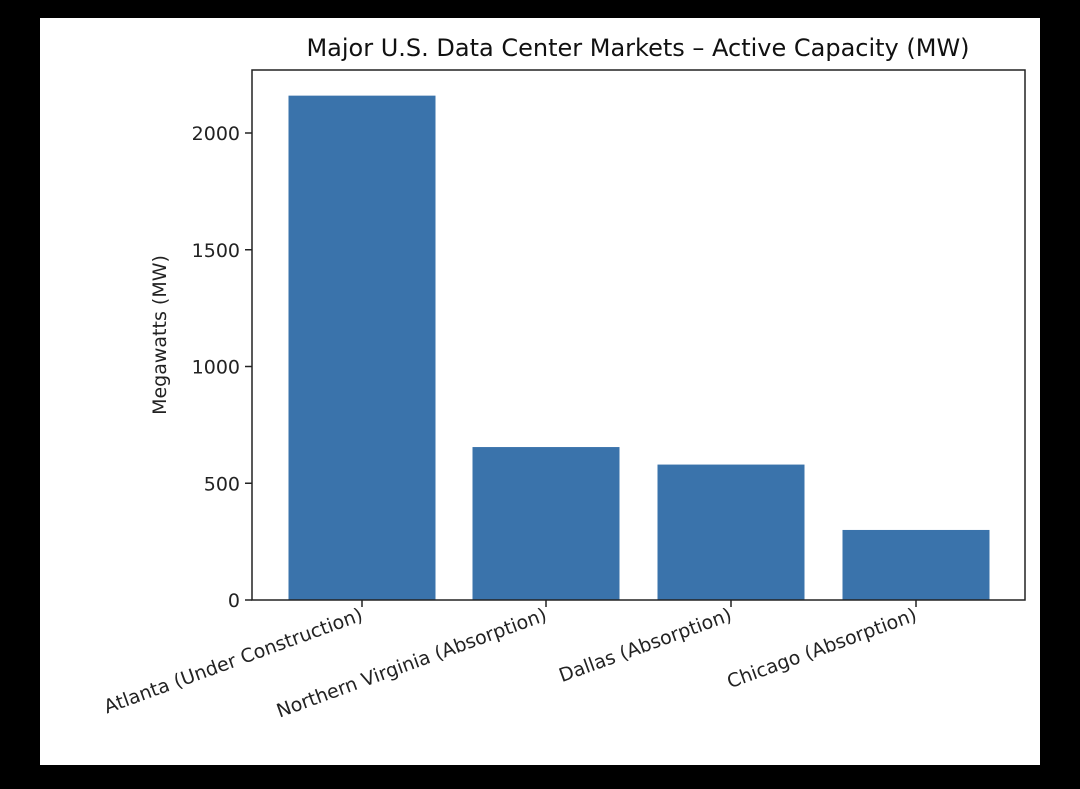 This screenshot has height=789, width=1080. What do you see at coordinates (216, 134) in the screenshot?
I see `y-tick-label: 2000` at bounding box center [216, 134].